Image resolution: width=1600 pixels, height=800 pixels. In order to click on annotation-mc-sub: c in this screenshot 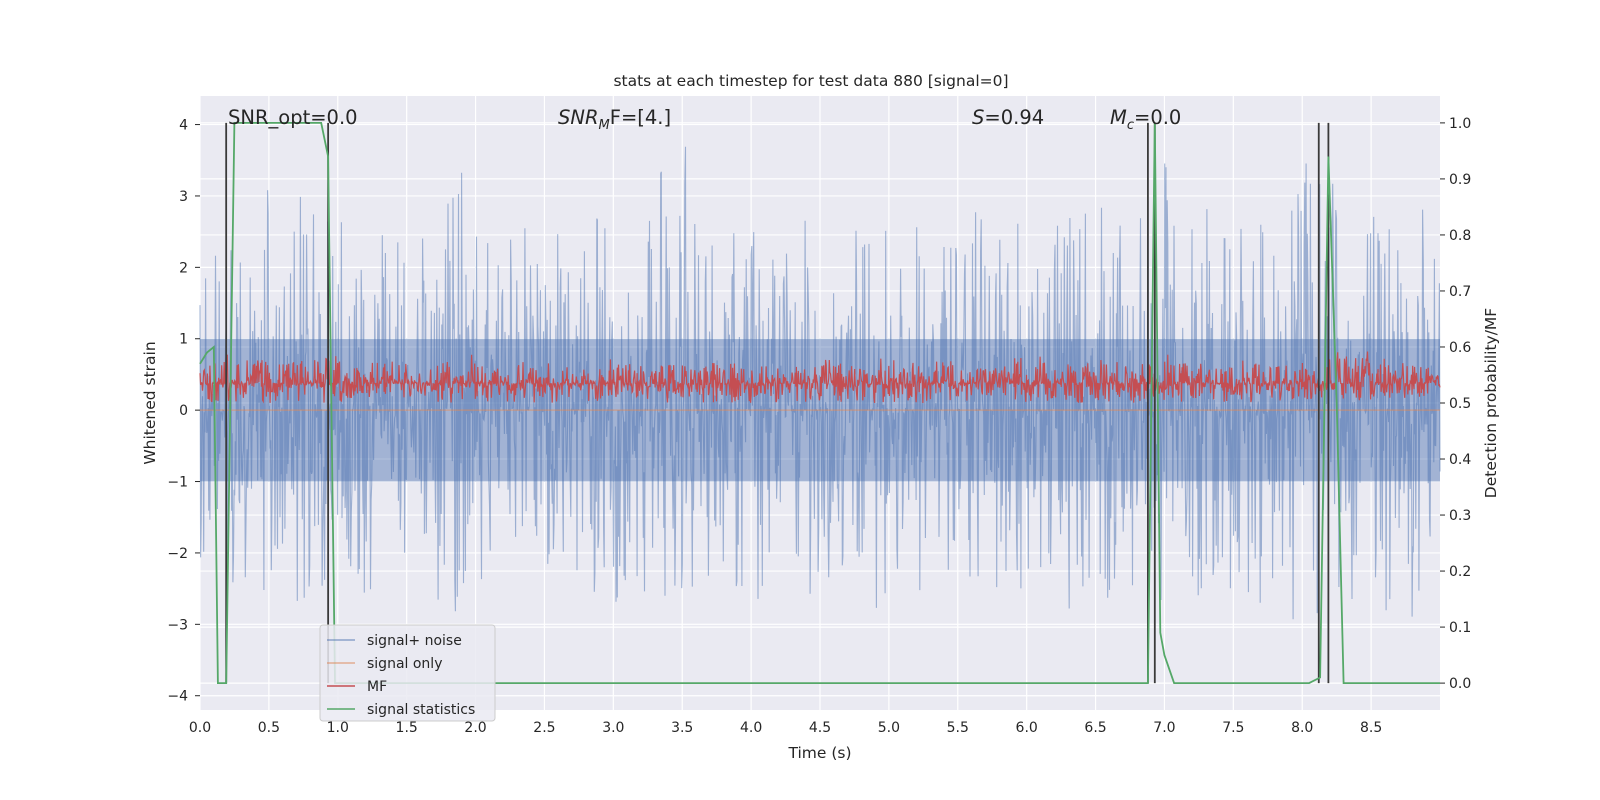, I will do `click(1130, 125)`.